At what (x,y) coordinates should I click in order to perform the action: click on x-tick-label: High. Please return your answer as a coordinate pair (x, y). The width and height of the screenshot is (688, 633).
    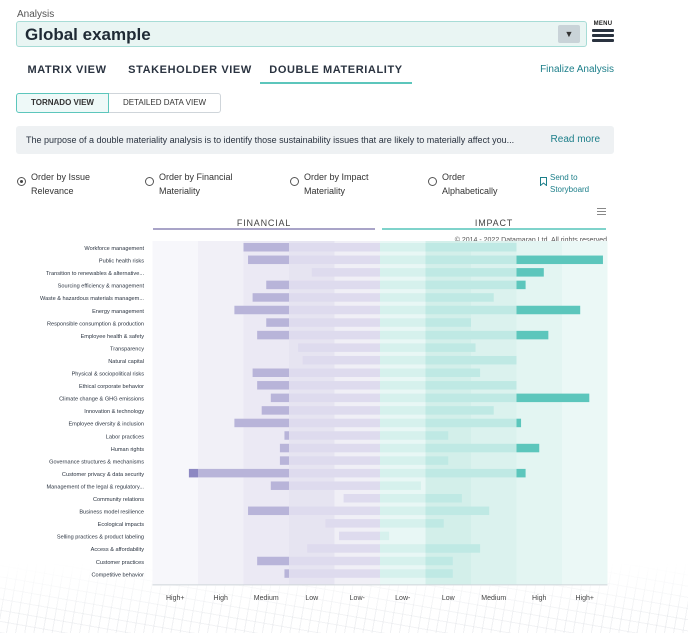
    Looking at the image, I should click on (539, 598).